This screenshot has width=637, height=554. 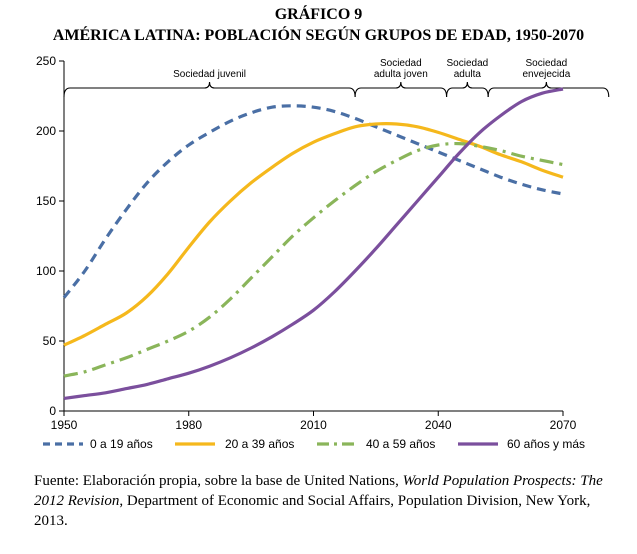 I want to click on y-tick-label: 100, so click(x=46, y=271).